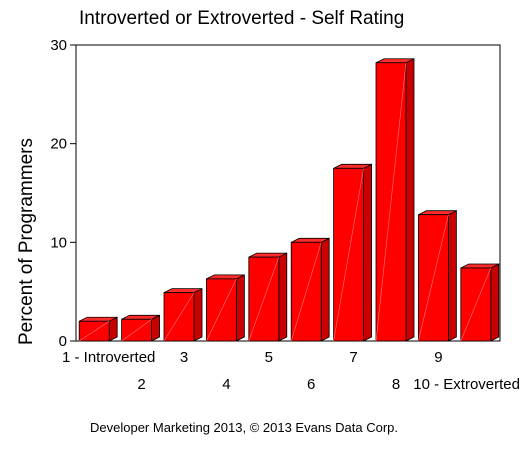 Image resolution: width=526 pixels, height=453 pixels. I want to click on y-tick-label: 0, so click(63, 341).